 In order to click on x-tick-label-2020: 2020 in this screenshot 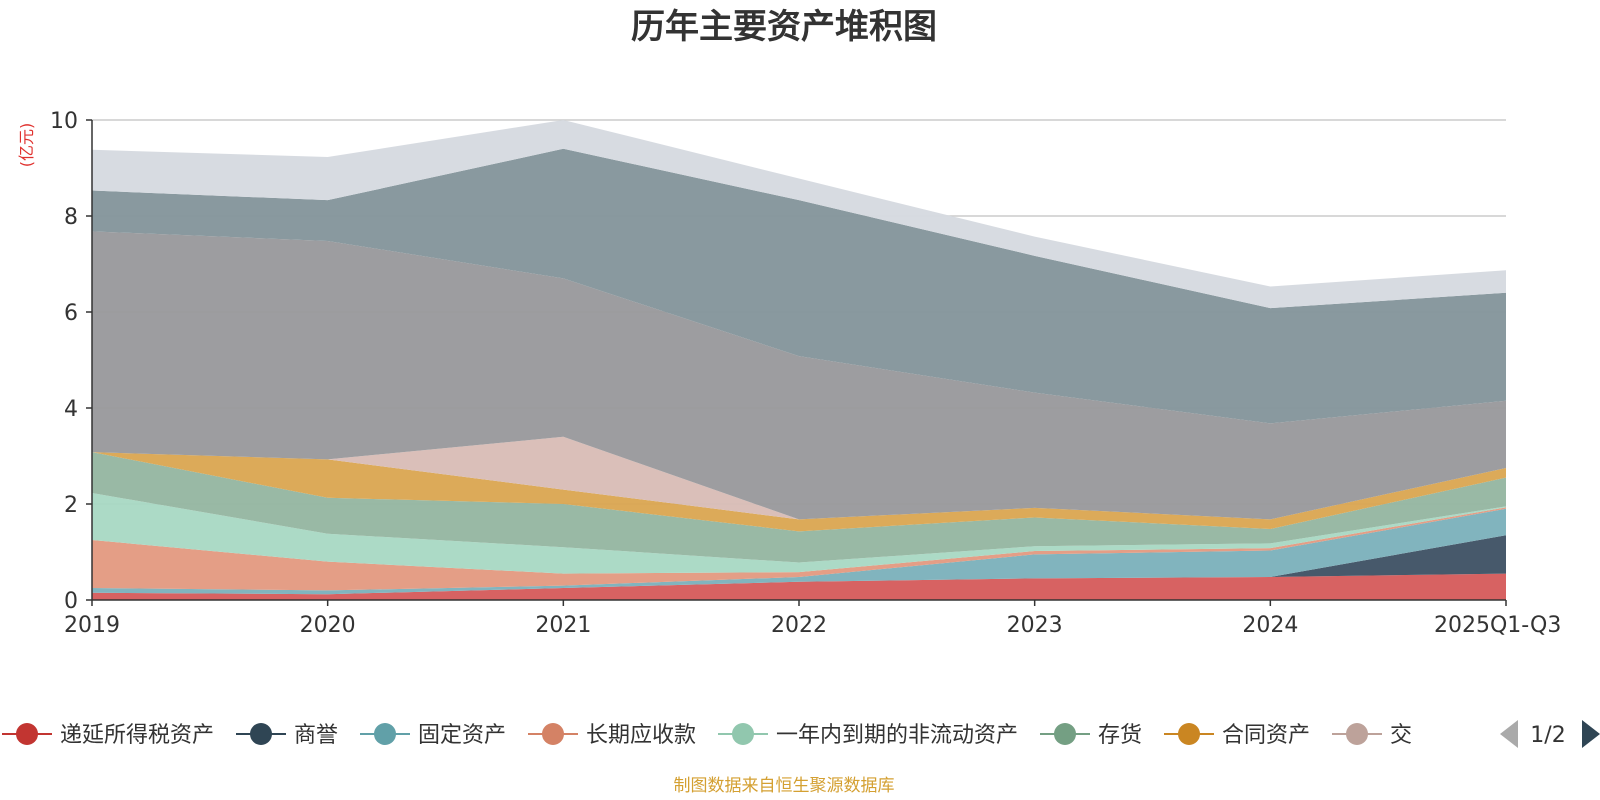, I will do `click(328, 625)`.